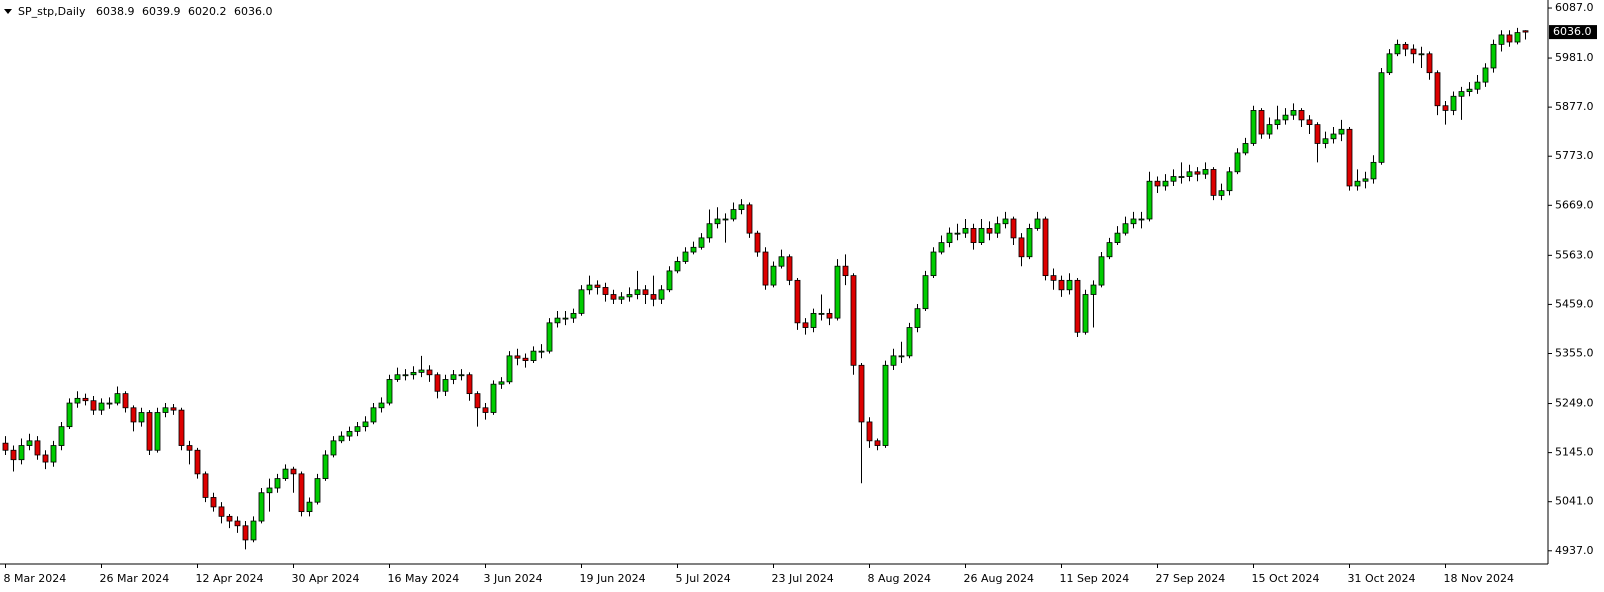 The width and height of the screenshot is (1604, 592). I want to click on x-tick-label: 5 Jul 2024, so click(703, 578).